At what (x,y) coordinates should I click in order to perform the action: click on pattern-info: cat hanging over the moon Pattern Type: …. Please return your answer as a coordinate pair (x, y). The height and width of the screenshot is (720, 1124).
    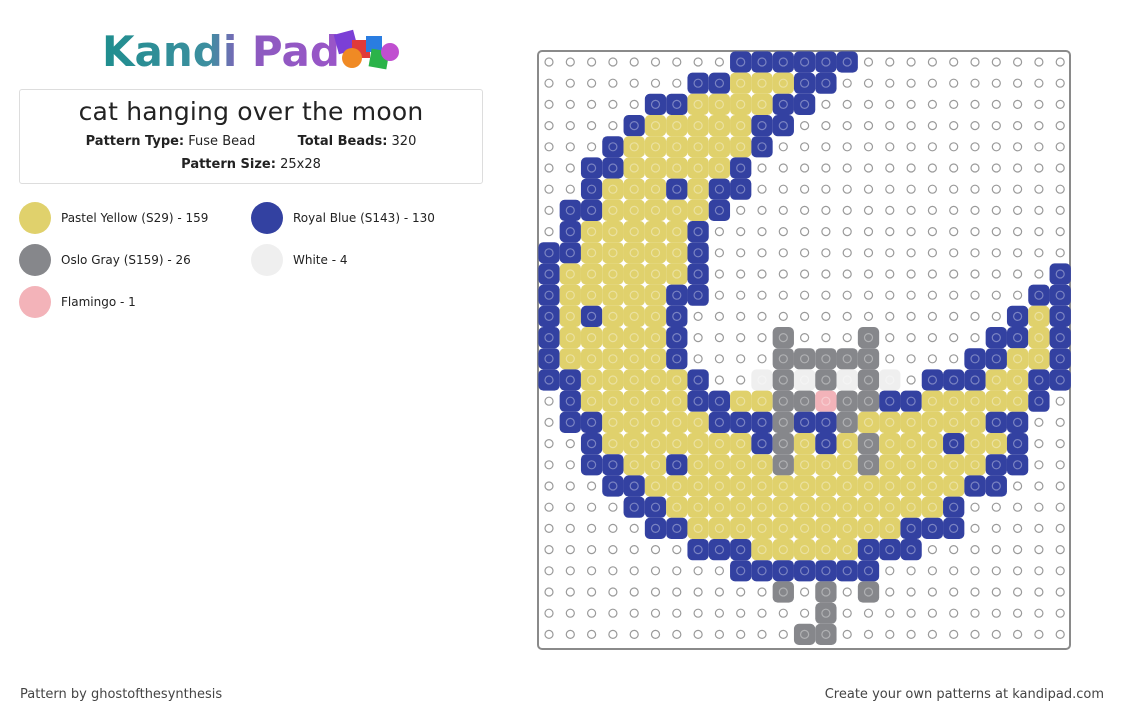
    Looking at the image, I should click on (251, 136).